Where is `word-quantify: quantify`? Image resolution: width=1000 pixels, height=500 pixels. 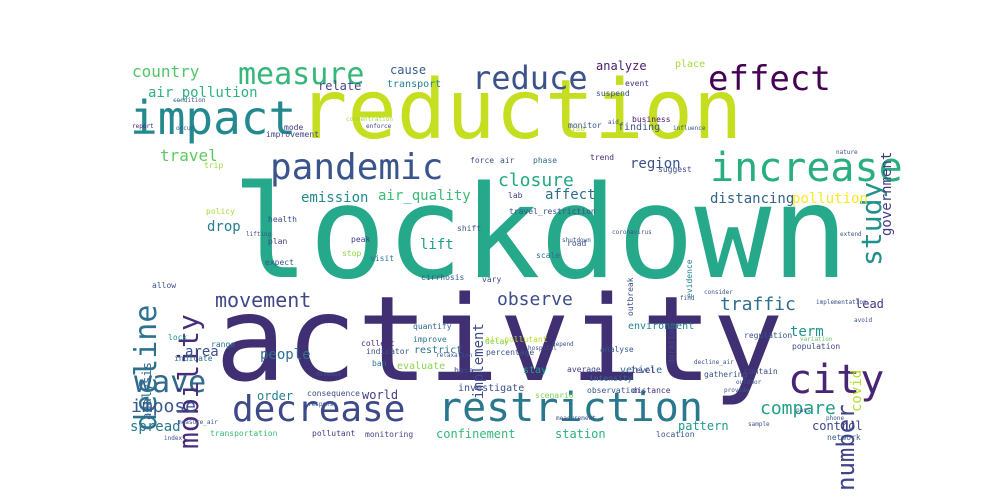 word-quantify: quantify is located at coordinates (432, 326).